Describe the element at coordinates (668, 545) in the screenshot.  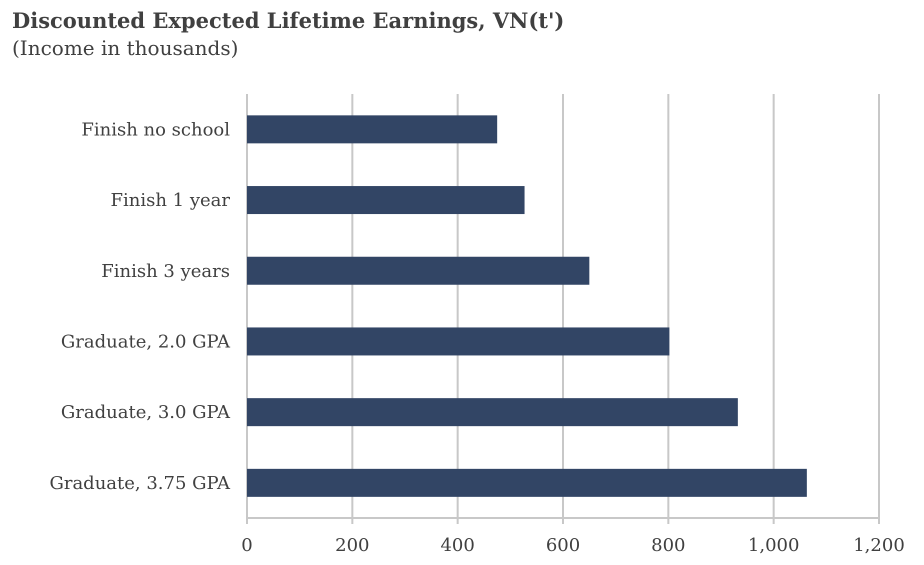
I see `x-tick-label: 800` at that location.